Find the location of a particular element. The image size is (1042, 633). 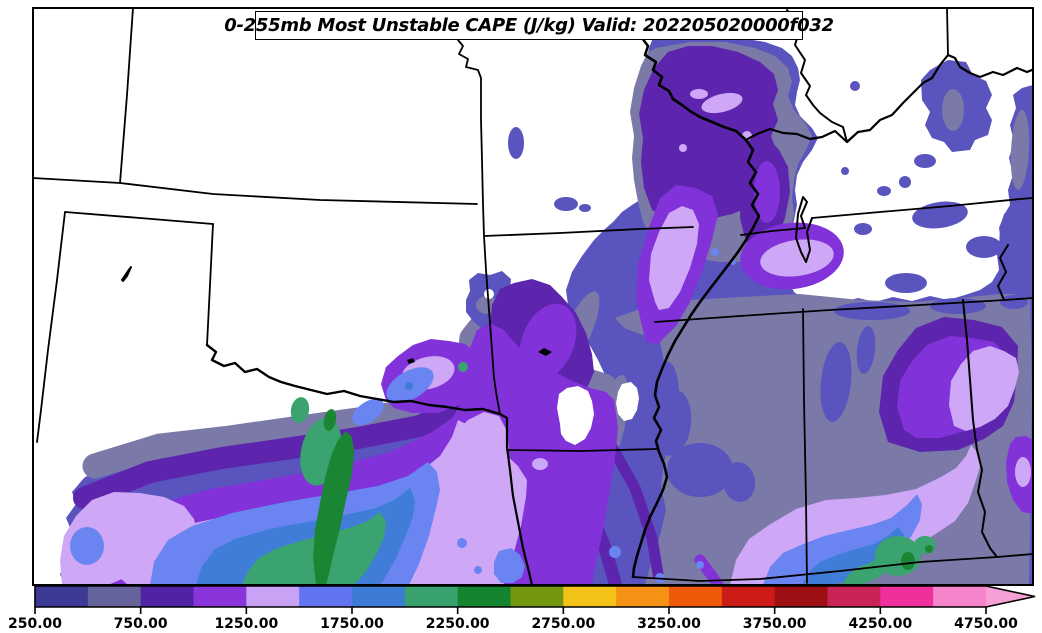

border-ky-tn-west is located at coordinates (773, 231).